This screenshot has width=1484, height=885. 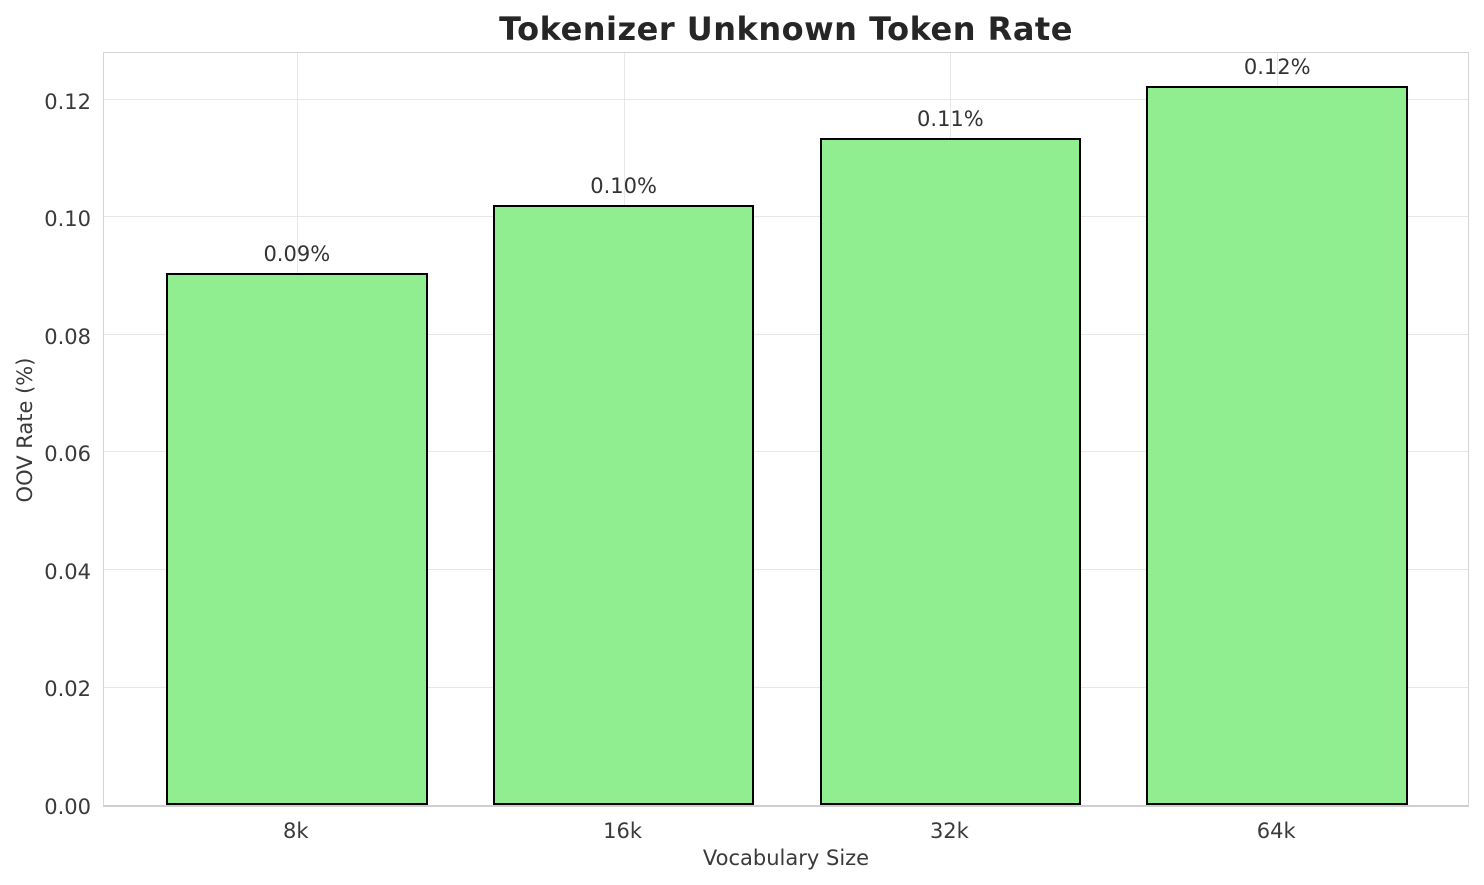 What do you see at coordinates (67, 336) in the screenshot?
I see `y-tick-label: 0.08` at bounding box center [67, 336].